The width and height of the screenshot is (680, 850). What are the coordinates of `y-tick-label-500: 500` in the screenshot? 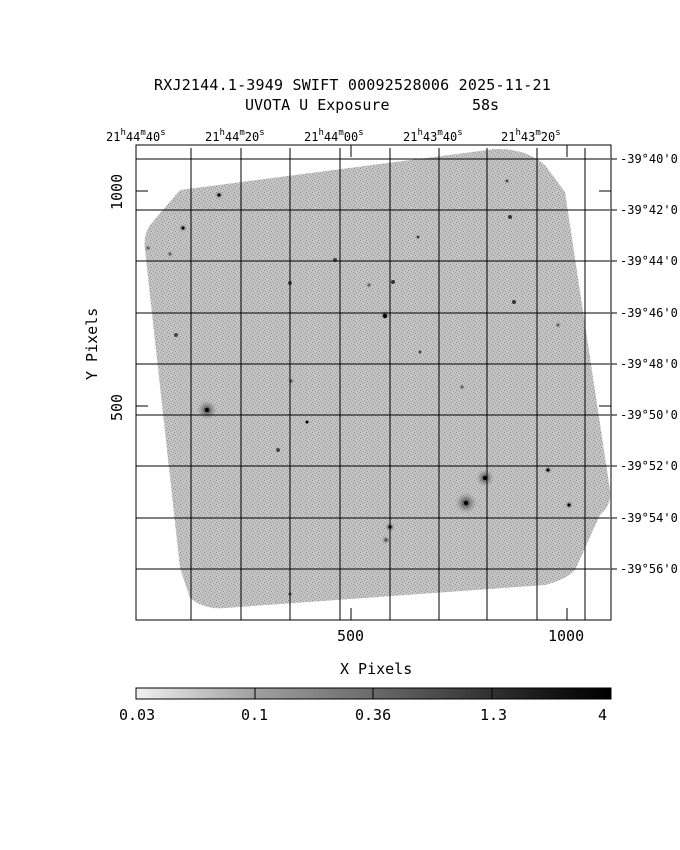 It's located at (117, 407).